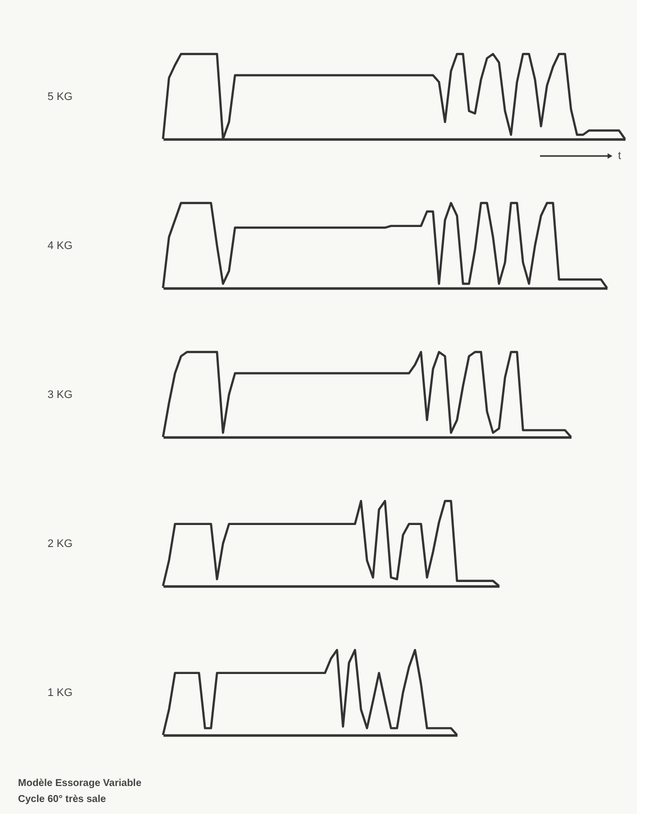 Image resolution: width=666 pixels, height=823 pixels. Describe the element at coordinates (60, 693) in the screenshot. I see `y-axis-title: 1 KG` at that location.